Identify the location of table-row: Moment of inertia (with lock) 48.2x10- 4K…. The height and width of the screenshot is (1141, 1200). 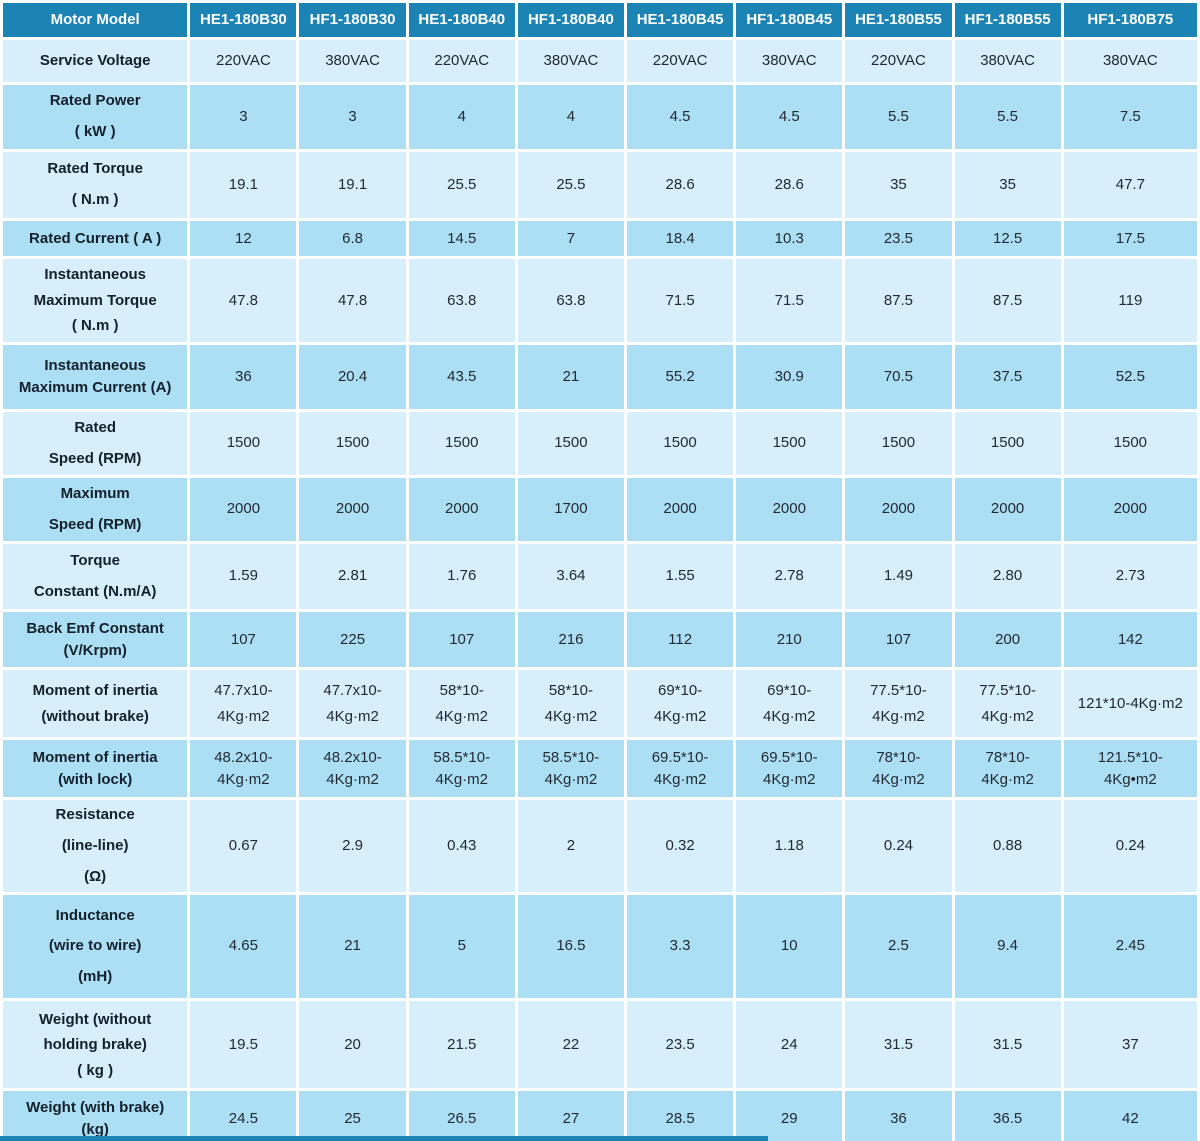
(600, 768).